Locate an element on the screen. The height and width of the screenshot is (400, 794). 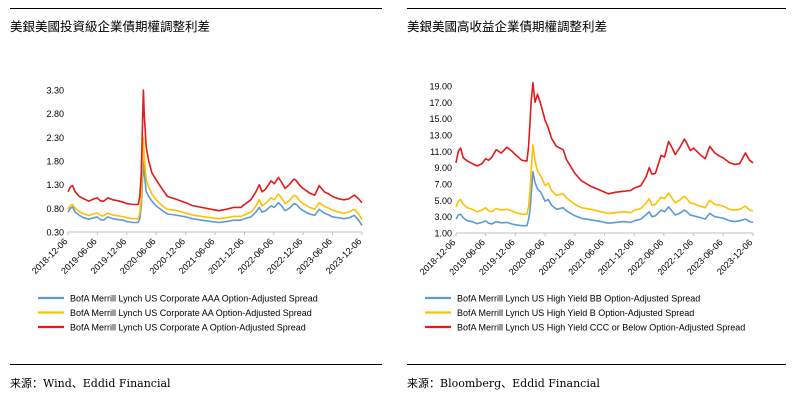
y-tick-label: 15.00 is located at coordinates (440, 119).